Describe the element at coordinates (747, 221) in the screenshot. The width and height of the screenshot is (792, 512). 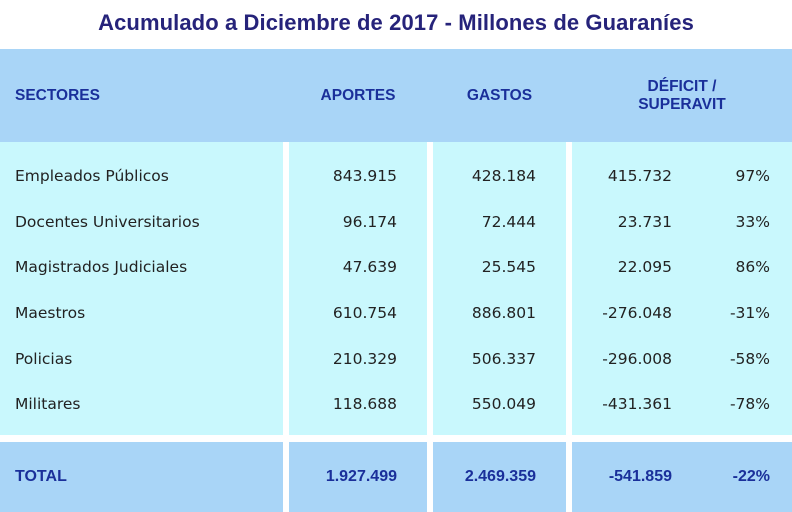
I see `deficit-percent: 33%` at that location.